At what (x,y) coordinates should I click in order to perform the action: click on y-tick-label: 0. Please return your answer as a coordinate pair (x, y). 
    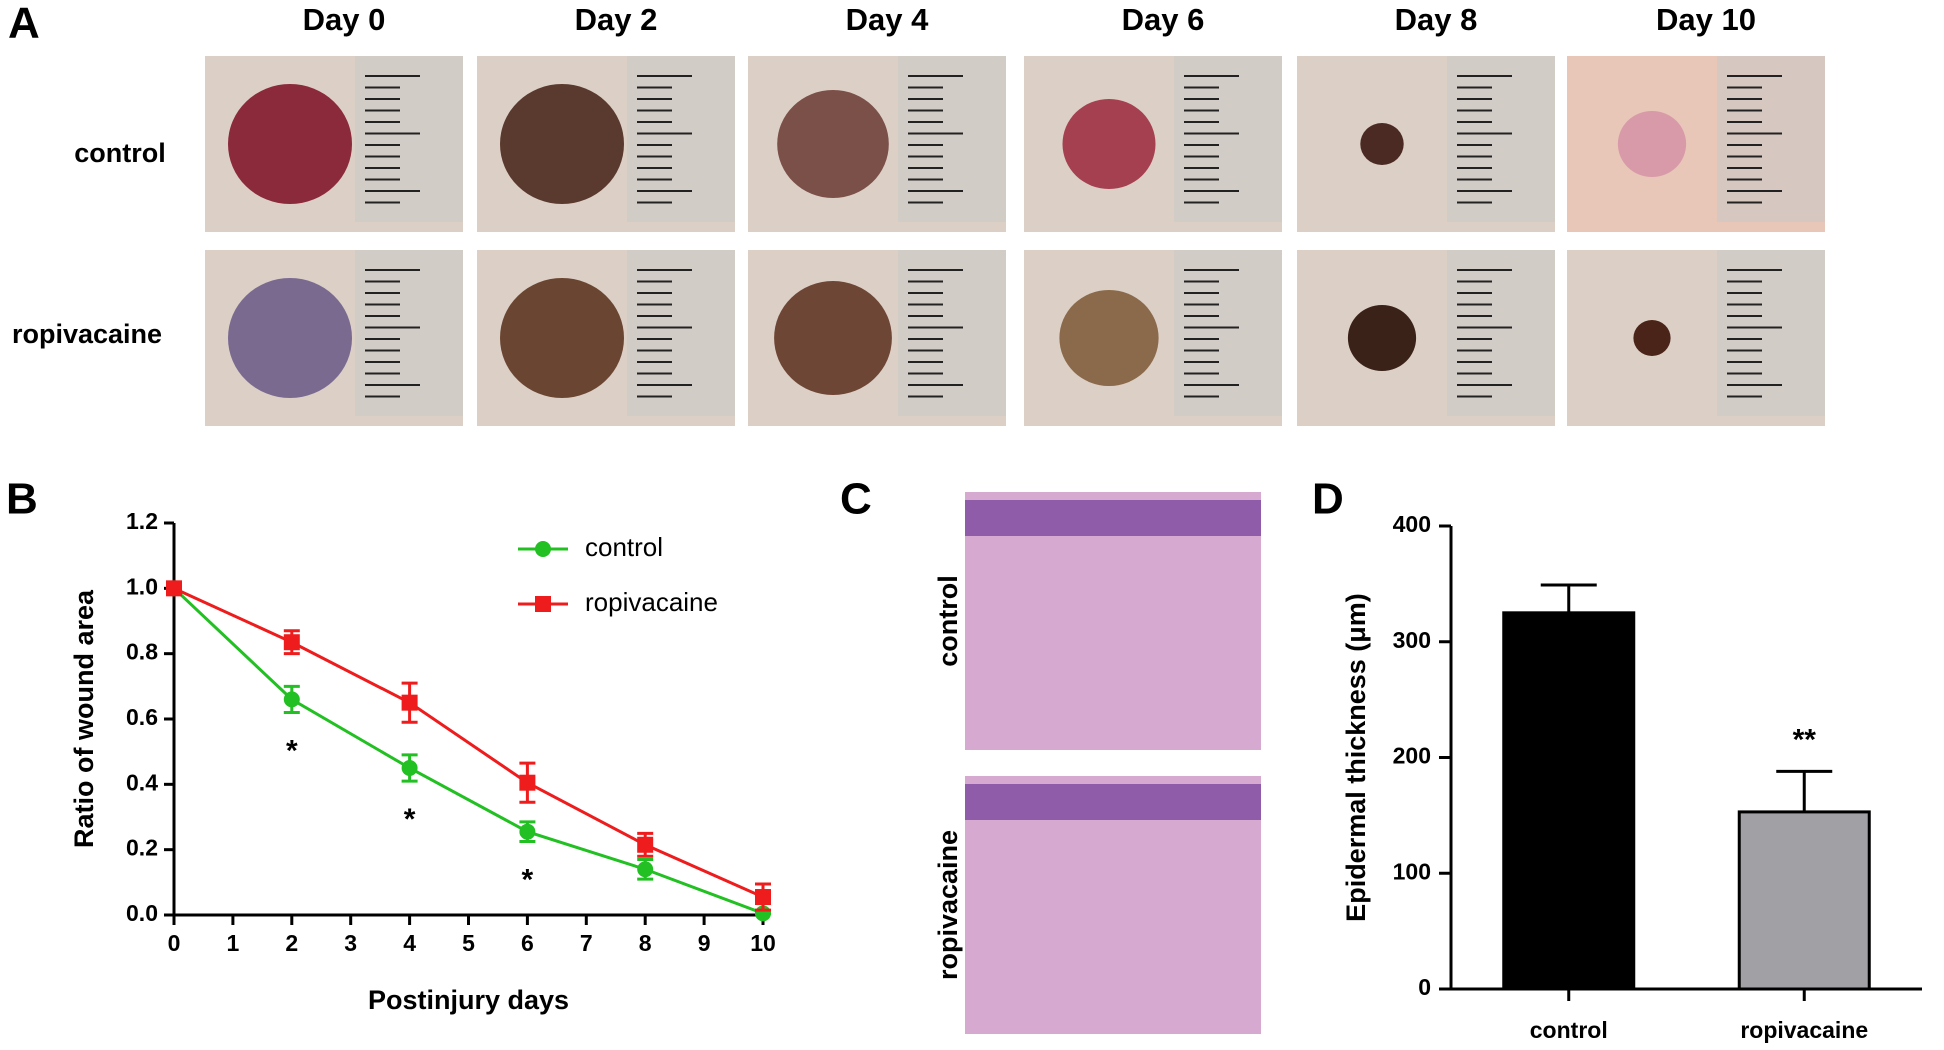
    Looking at the image, I should click on (1424, 987).